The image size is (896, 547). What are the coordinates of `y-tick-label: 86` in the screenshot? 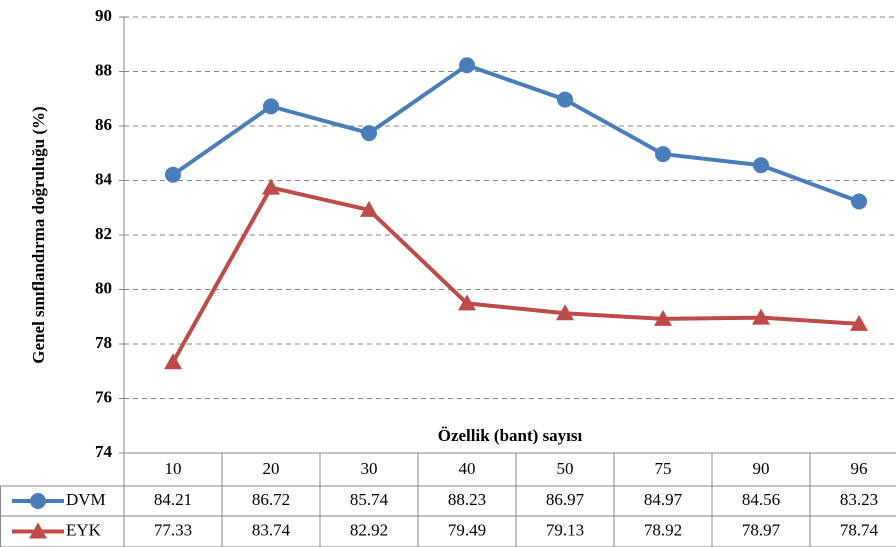 It's located at (103, 124).